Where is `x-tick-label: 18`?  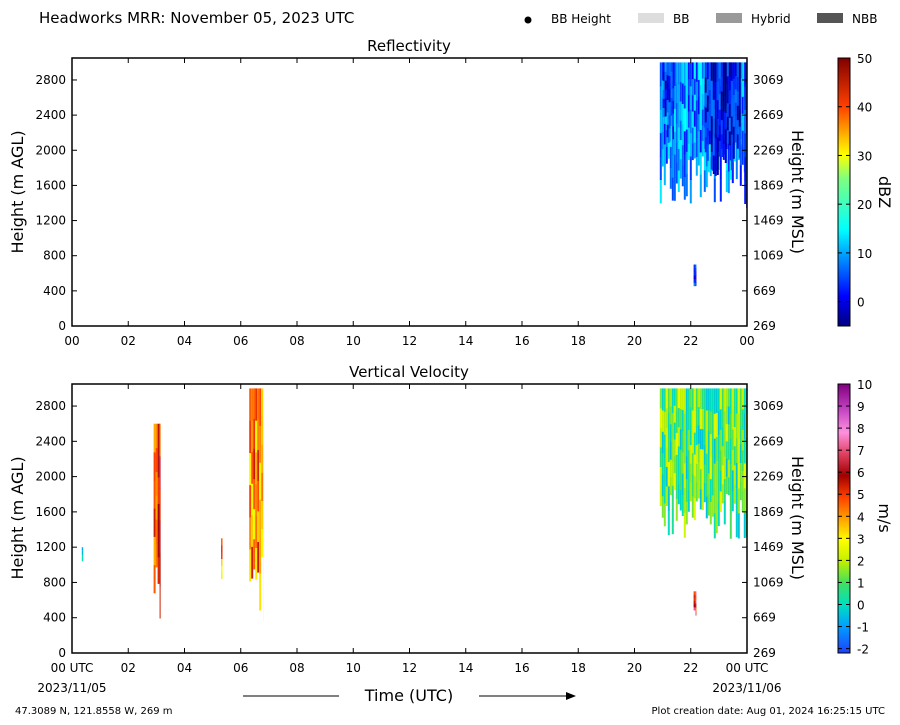
x-tick-label: 18 is located at coordinates (578, 341).